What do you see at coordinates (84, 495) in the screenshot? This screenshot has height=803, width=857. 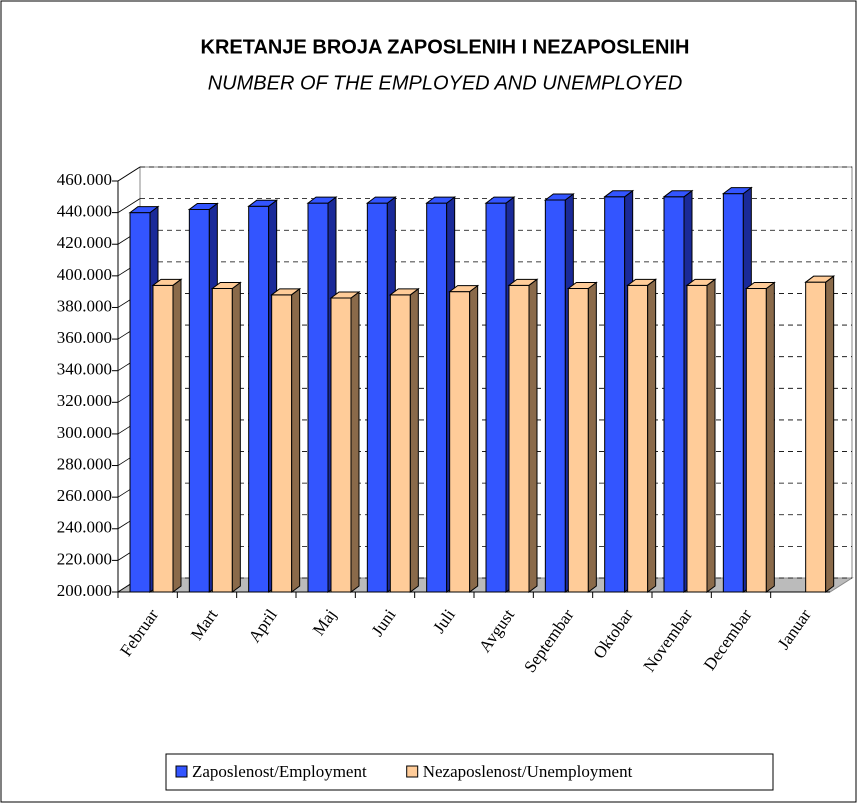 I see `y-tick-label: 260.000` at bounding box center [84, 495].